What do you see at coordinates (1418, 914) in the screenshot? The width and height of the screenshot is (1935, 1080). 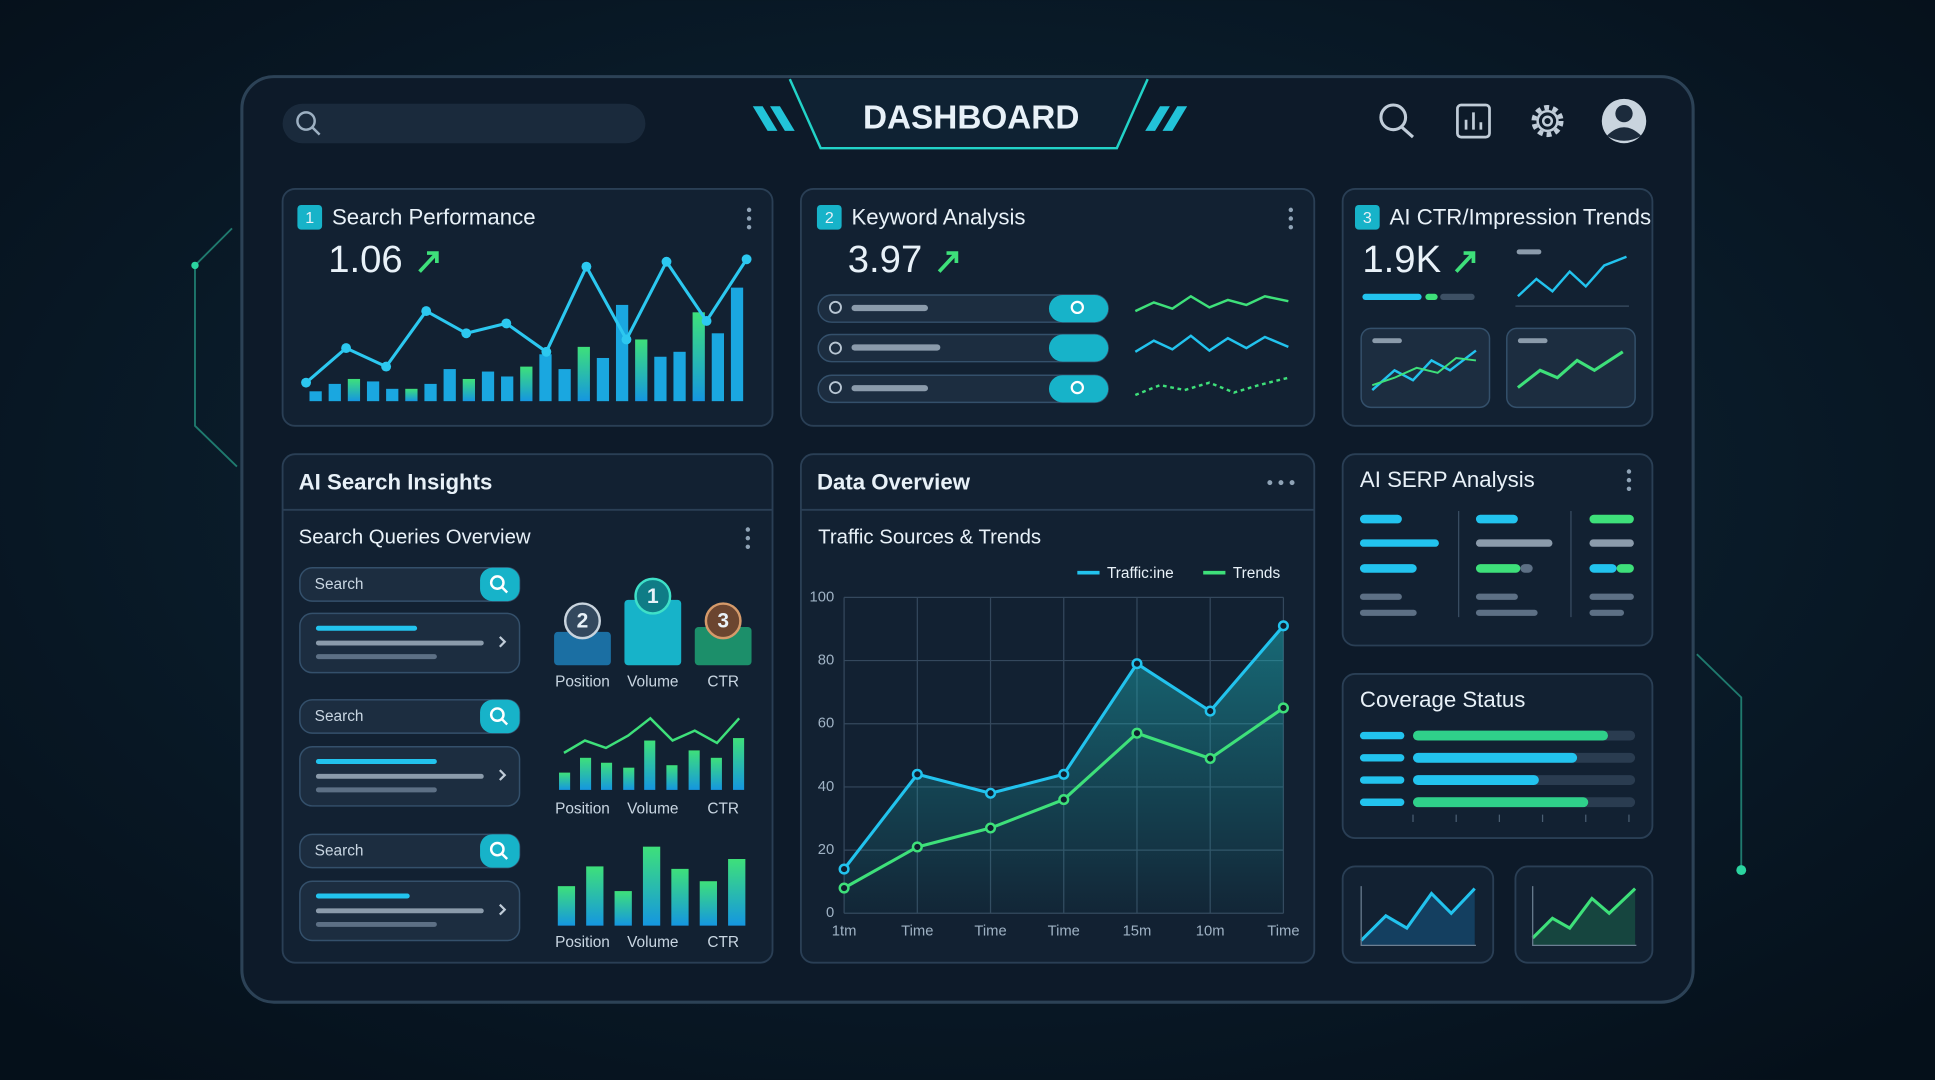 I see `mini-trend-card` at bounding box center [1418, 914].